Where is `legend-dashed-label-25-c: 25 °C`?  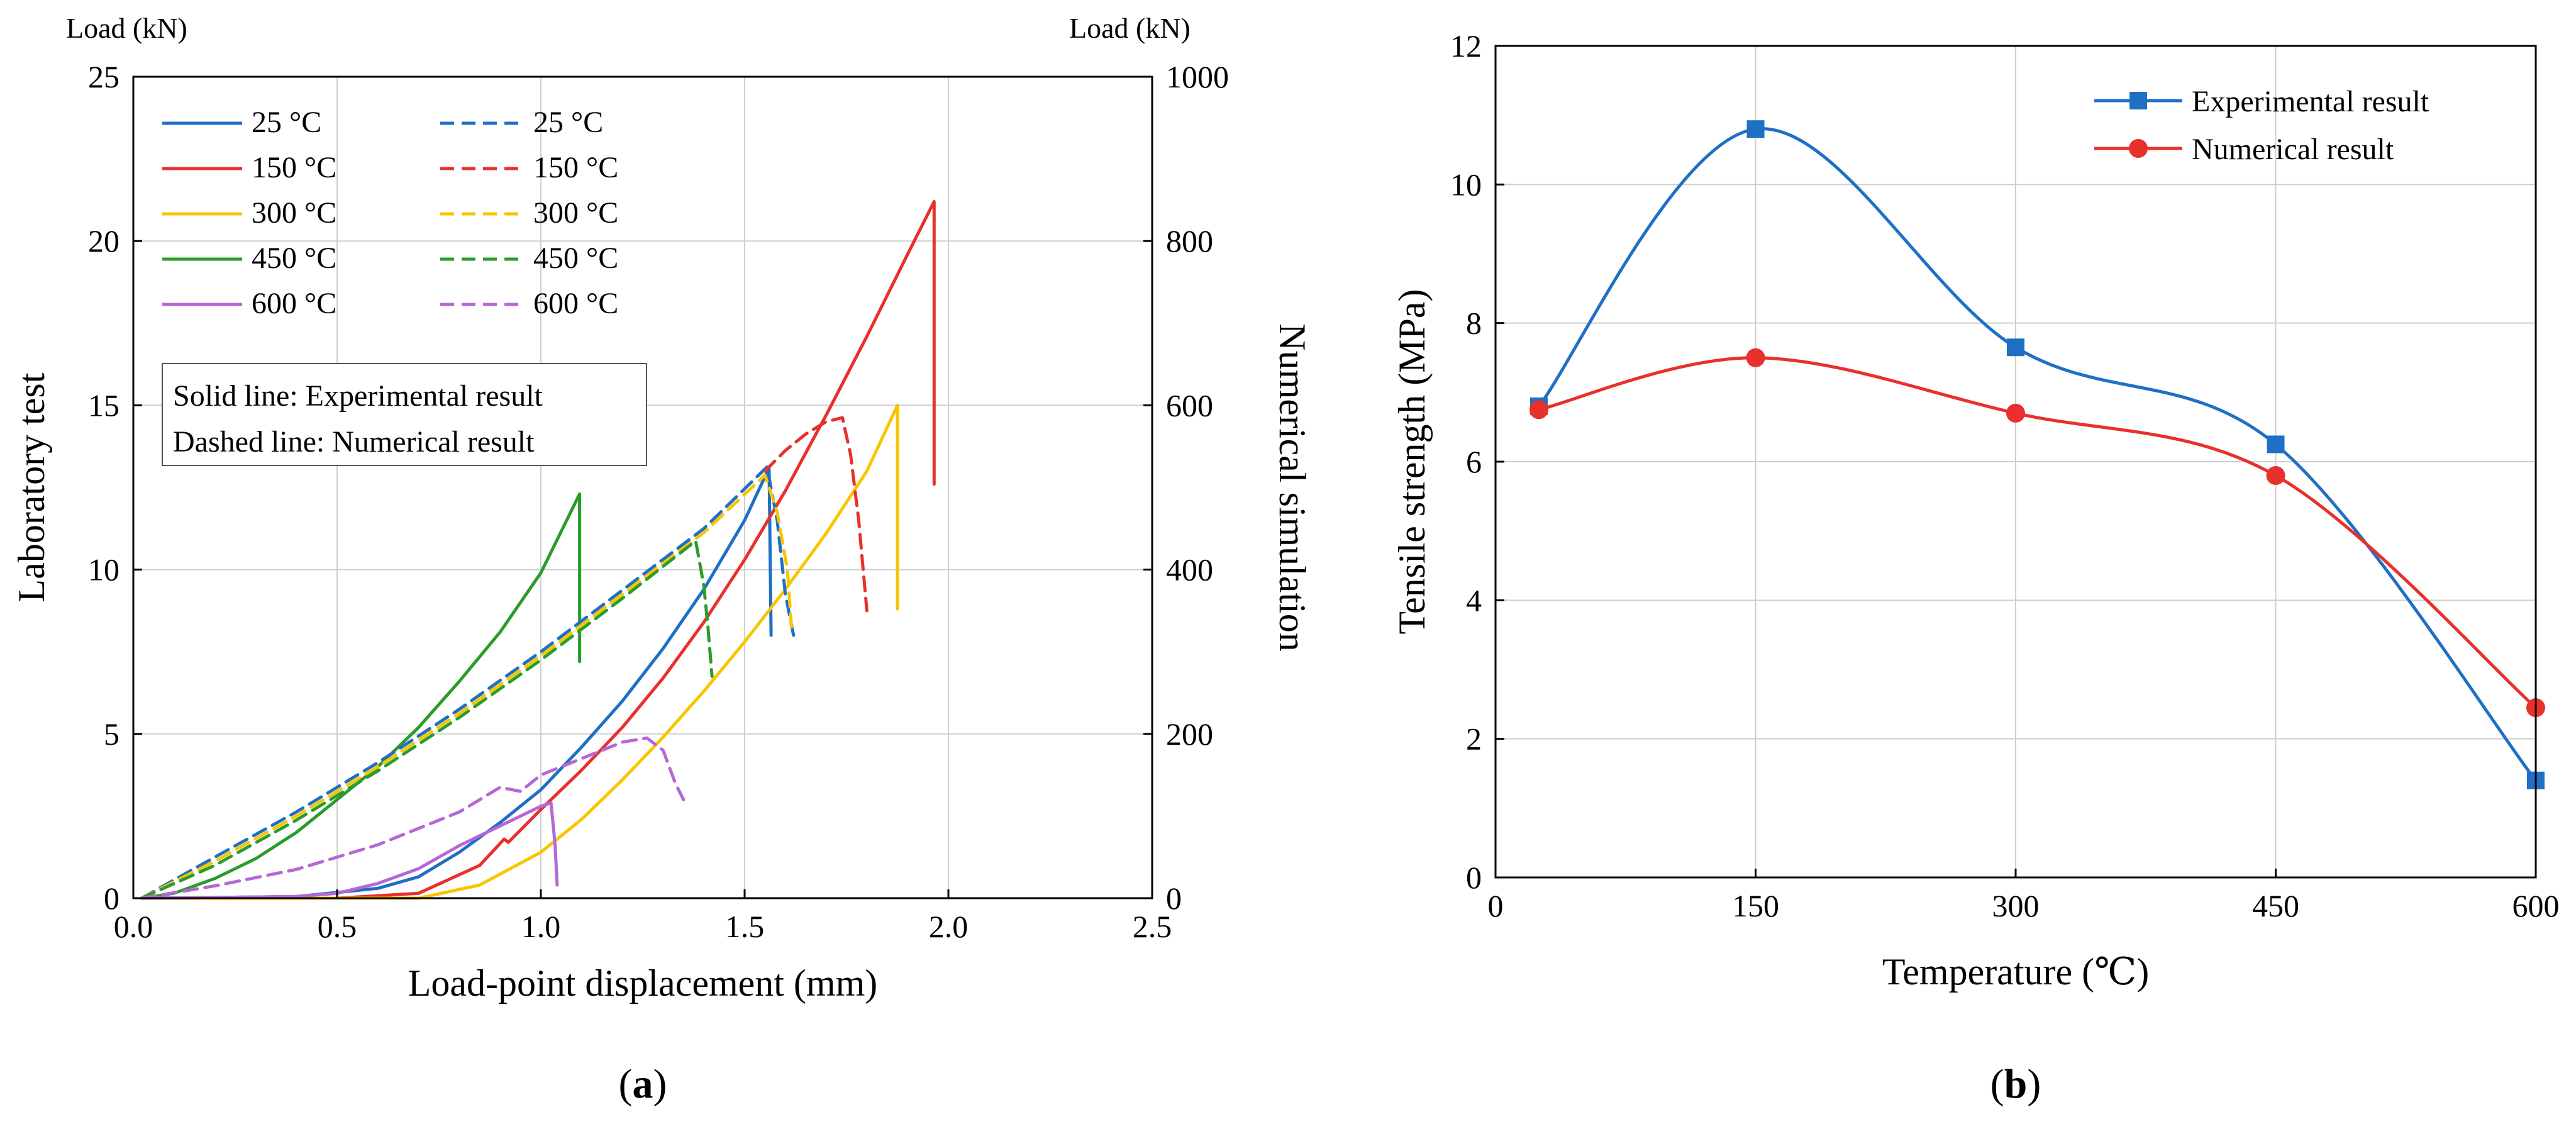 legend-dashed-label-25-c: 25 °C is located at coordinates (568, 122).